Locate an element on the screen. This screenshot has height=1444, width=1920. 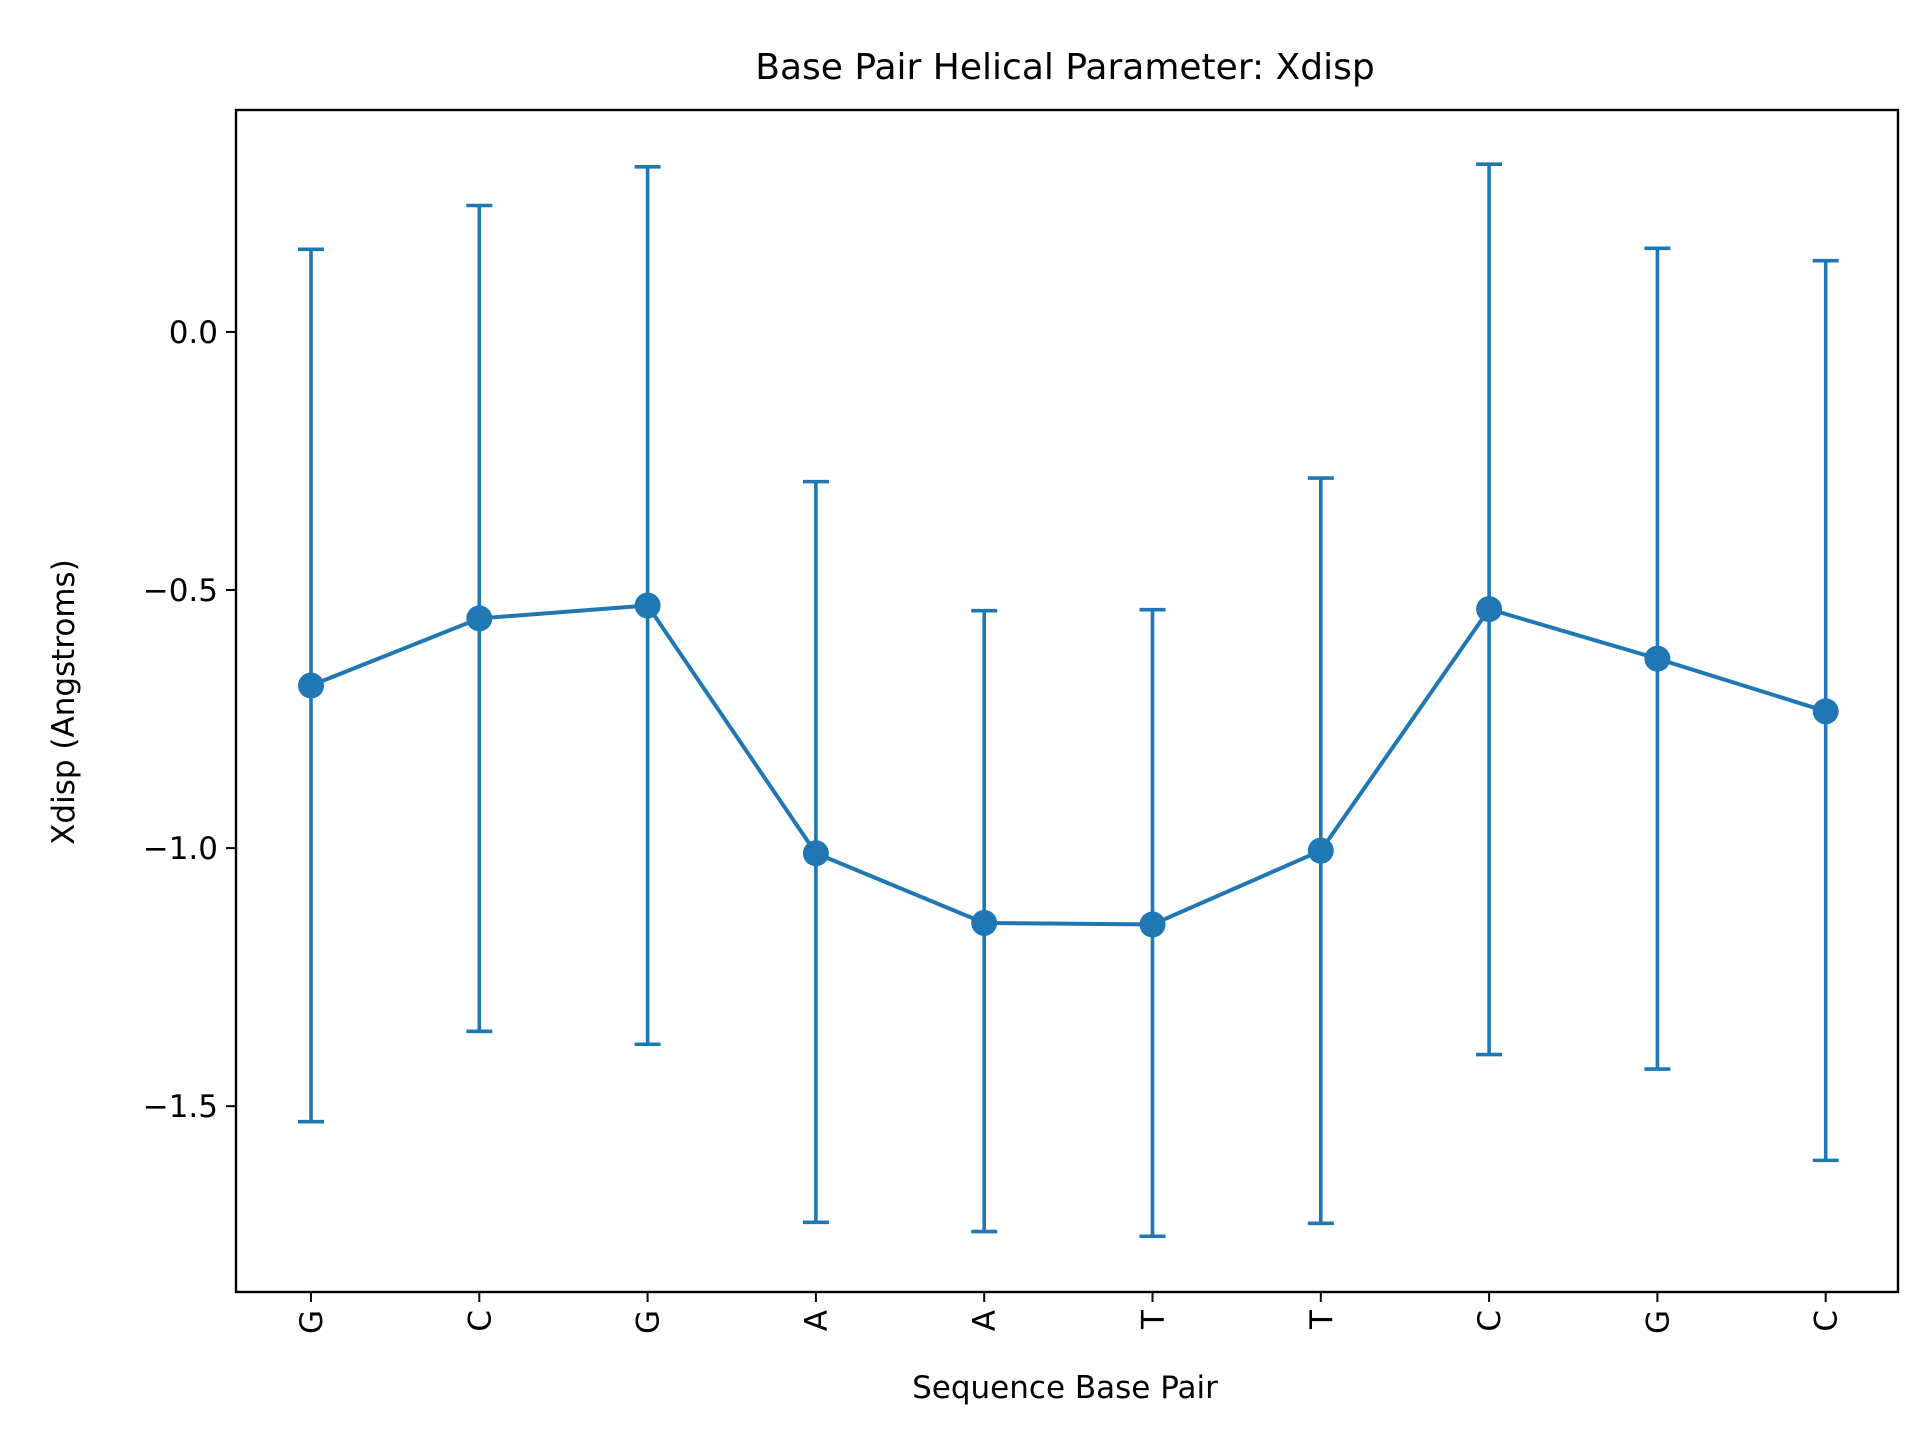
y-tick-label: −1.0 is located at coordinates (180, 849).